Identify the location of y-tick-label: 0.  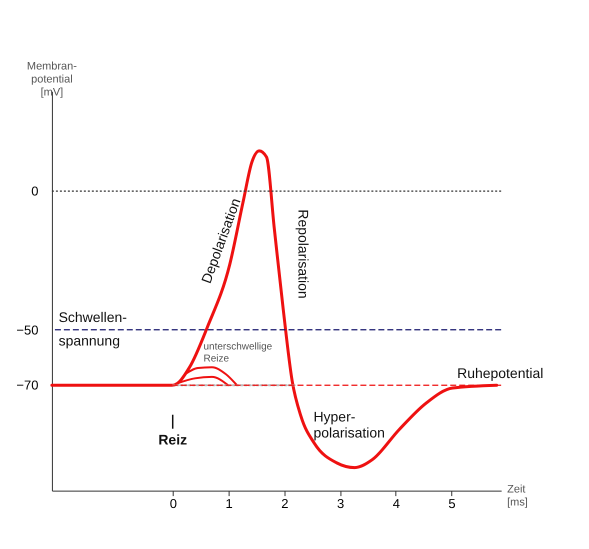
(34, 191).